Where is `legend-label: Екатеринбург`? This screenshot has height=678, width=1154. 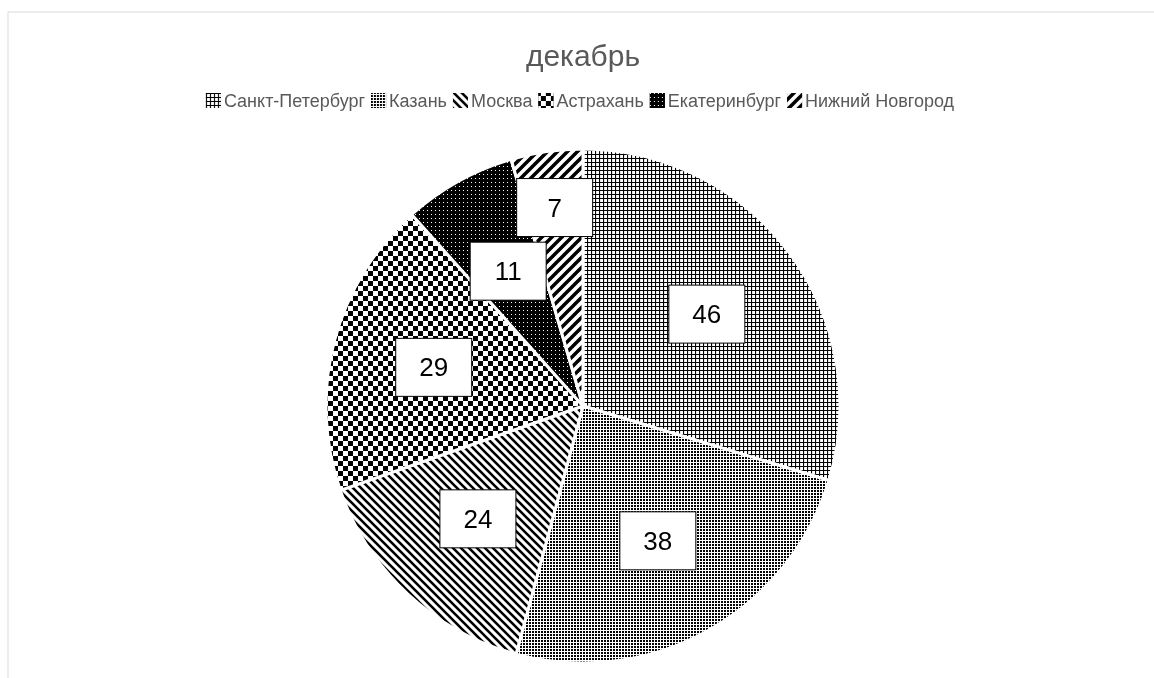
legend-label: Екатеринбург is located at coordinates (724, 101).